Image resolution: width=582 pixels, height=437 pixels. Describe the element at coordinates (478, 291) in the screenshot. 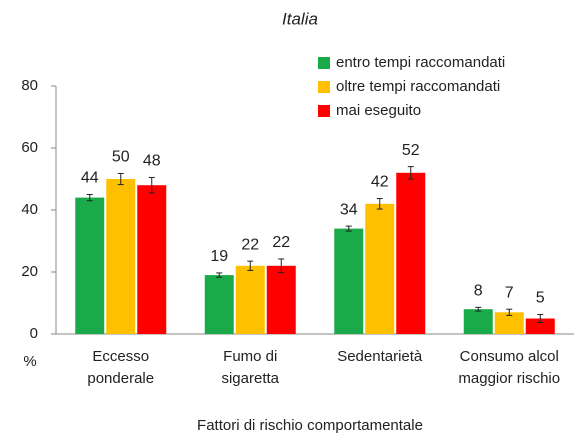

I see `data-label: 8` at that location.